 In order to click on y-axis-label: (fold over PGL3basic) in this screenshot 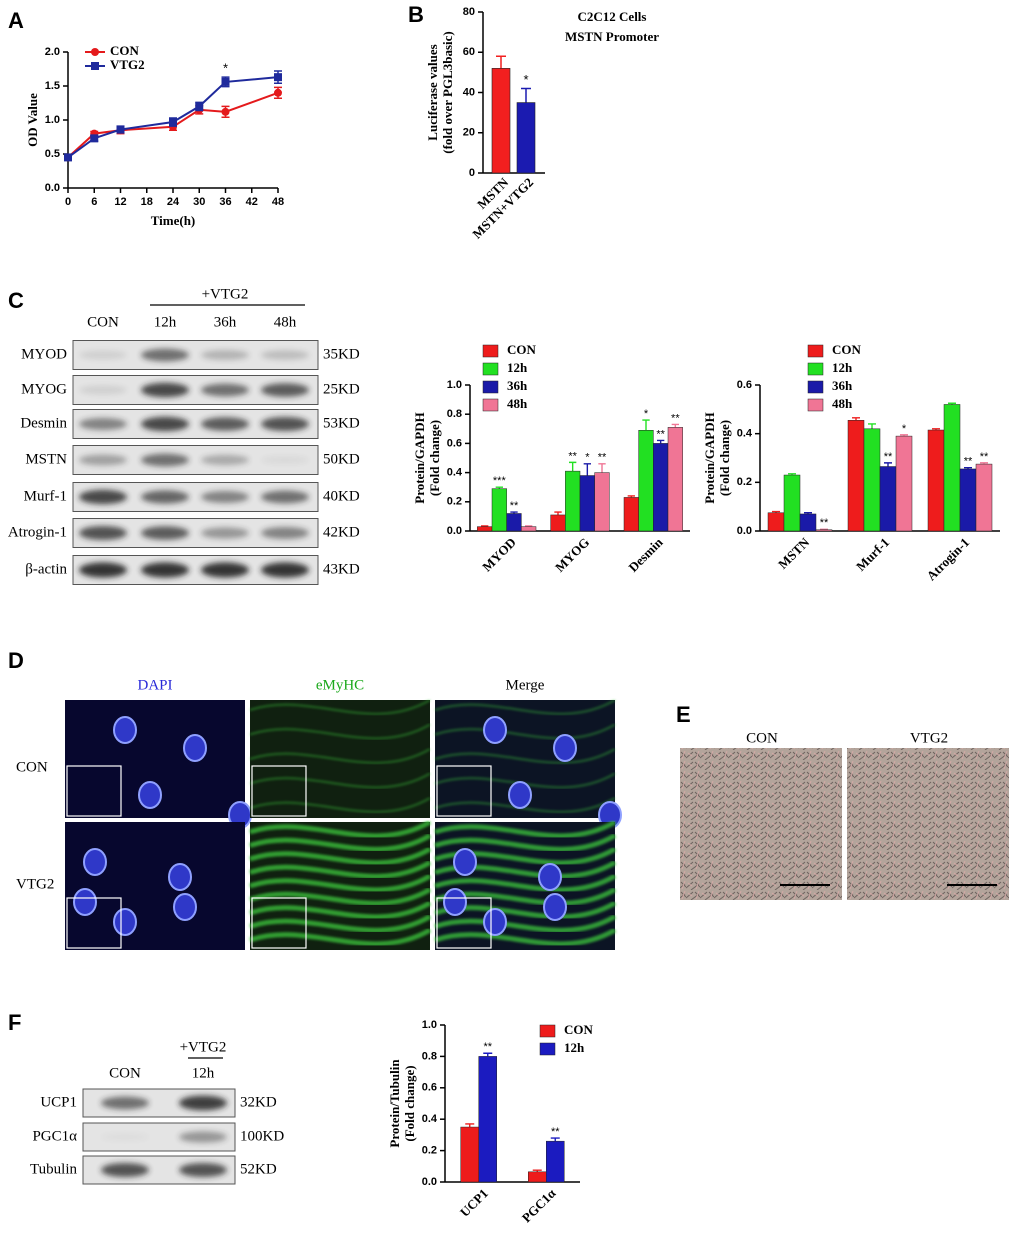, I will do `click(447, 92)`.